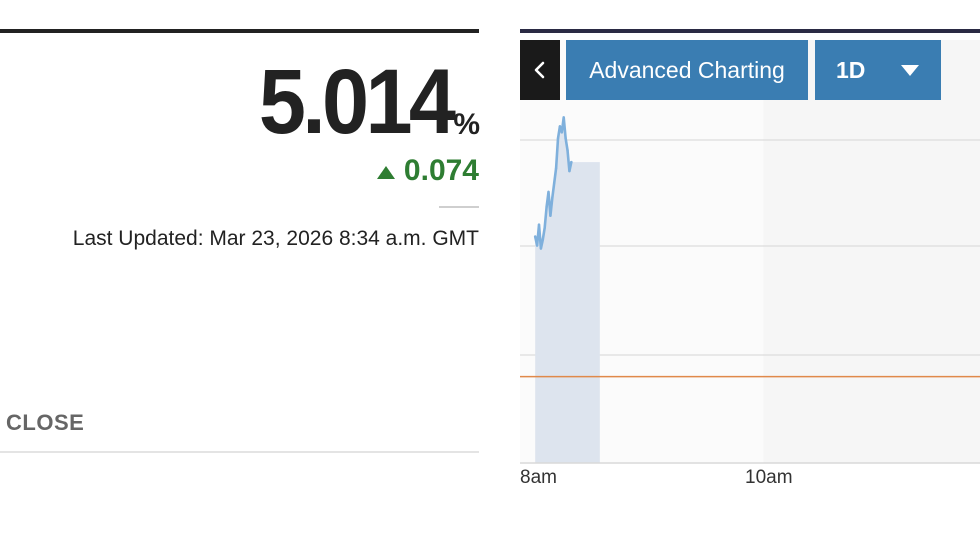 The height and width of the screenshot is (551, 980). Describe the element at coordinates (851, 69) in the screenshot. I see `range-label: 1D` at that location.